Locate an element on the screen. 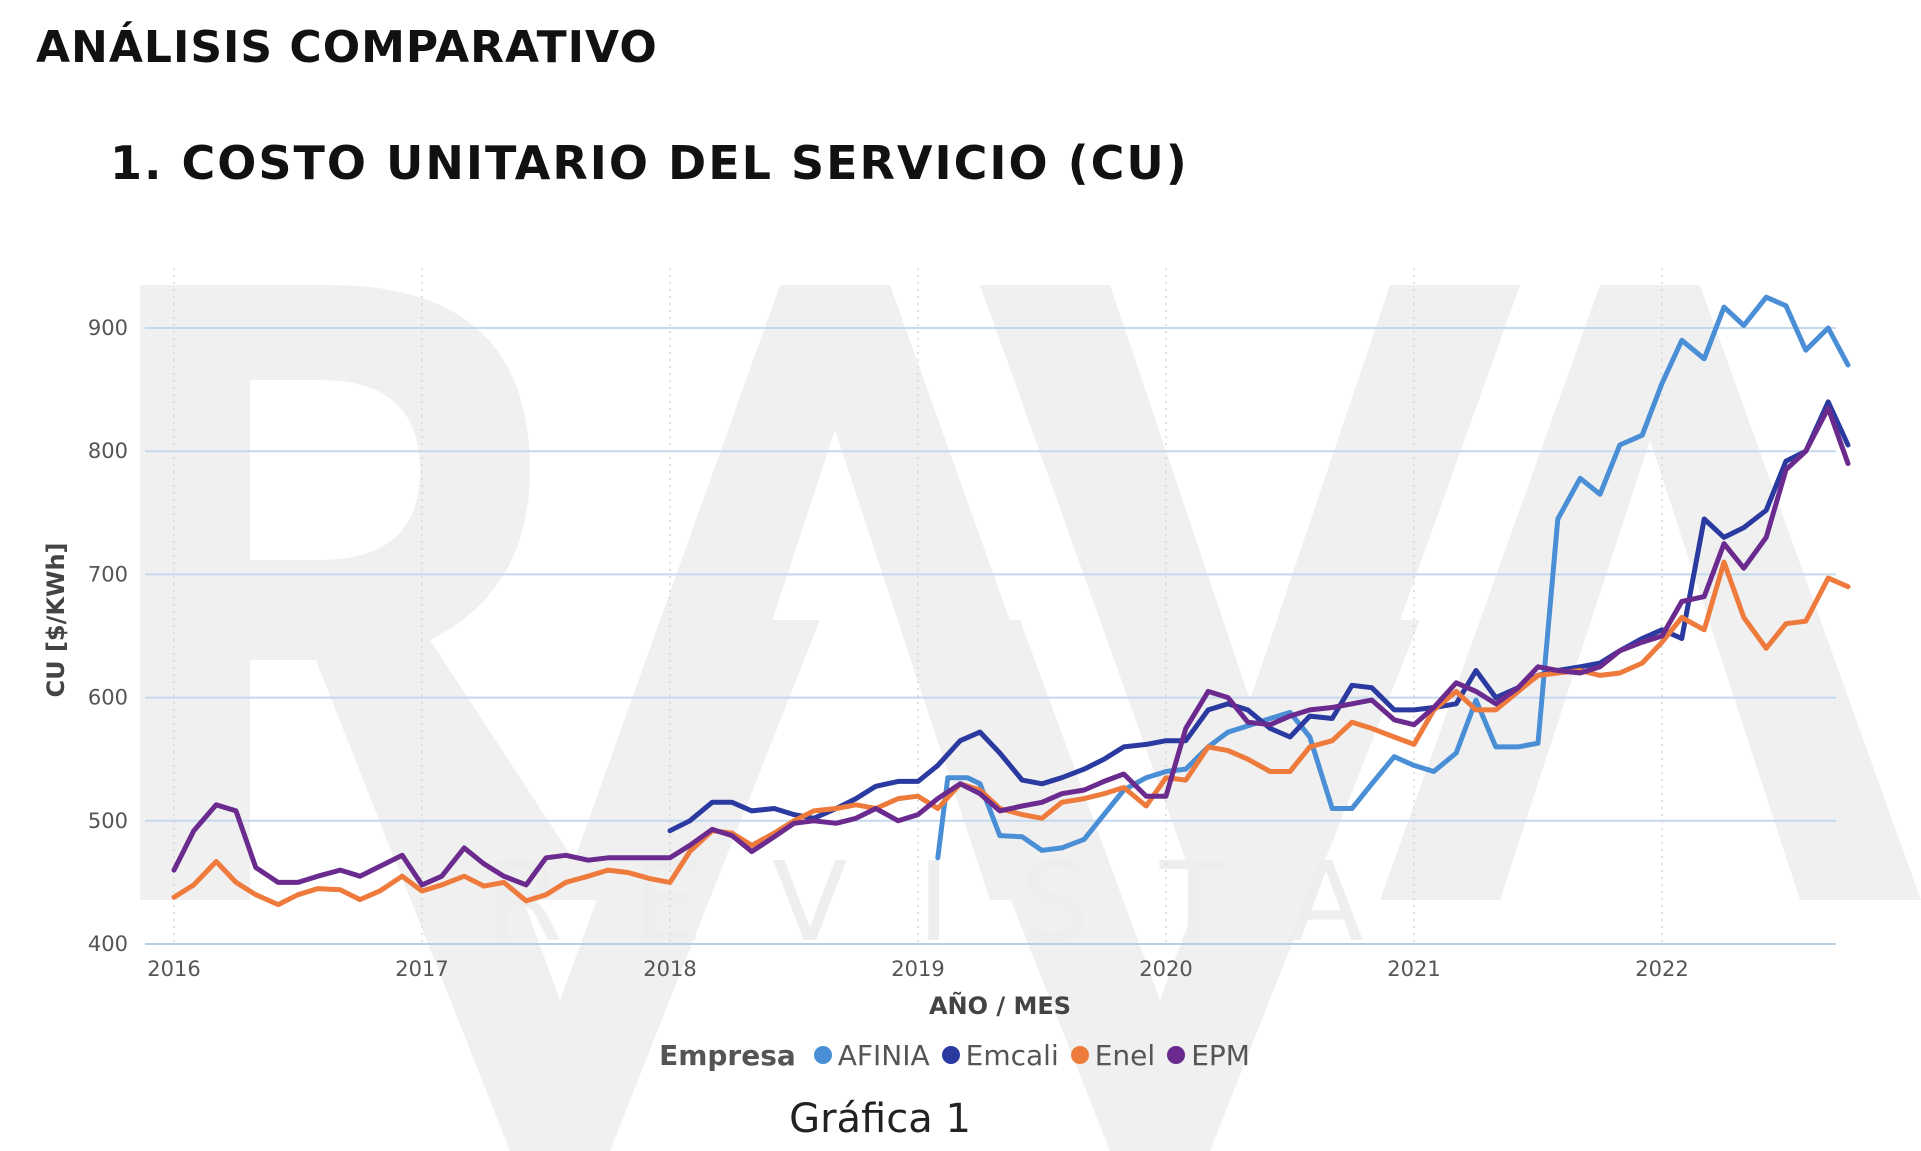  x-tick-2021: 2021 is located at coordinates (1413, 969).